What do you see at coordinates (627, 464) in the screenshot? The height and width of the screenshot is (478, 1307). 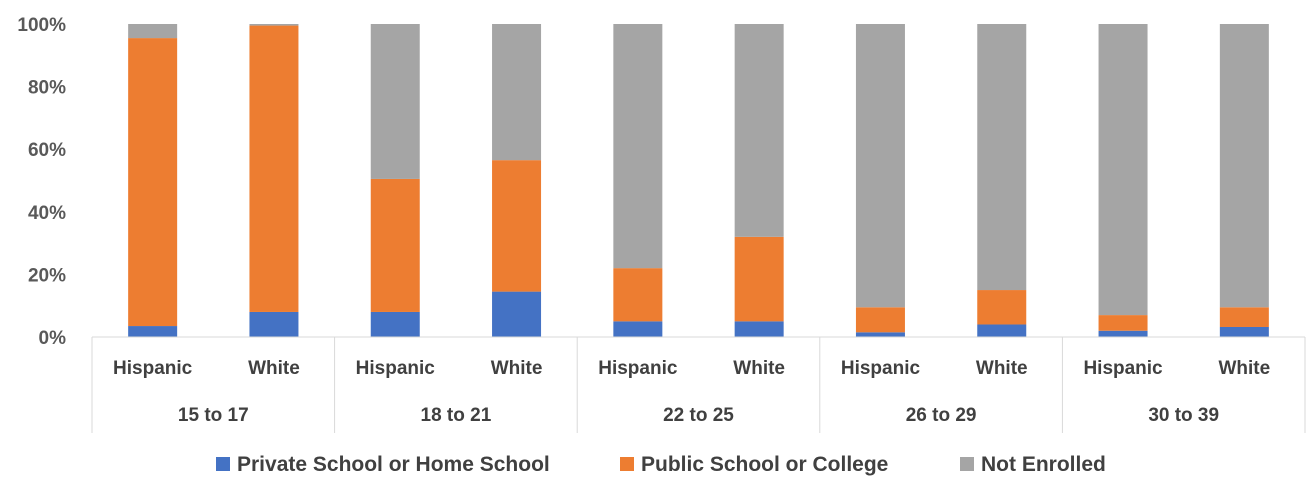 I see `legend-swatch-public-school-or-college` at bounding box center [627, 464].